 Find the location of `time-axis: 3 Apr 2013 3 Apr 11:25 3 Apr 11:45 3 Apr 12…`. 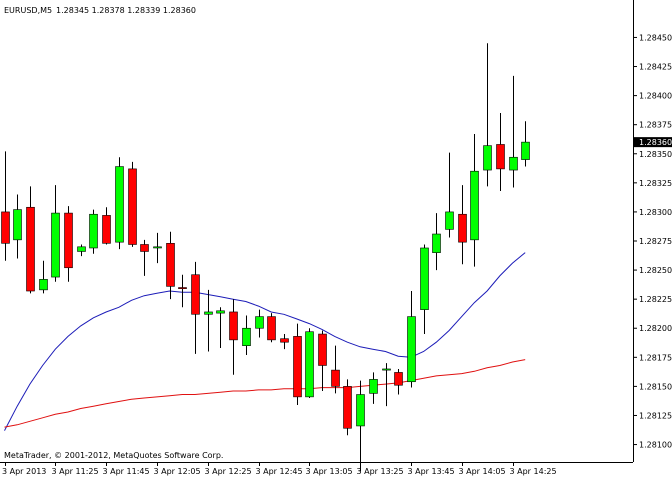

time-axis: 3 Apr 2013 3 Apr 11:25 3 Apr 11:45 3 Apr 12… is located at coordinates (279, 469).